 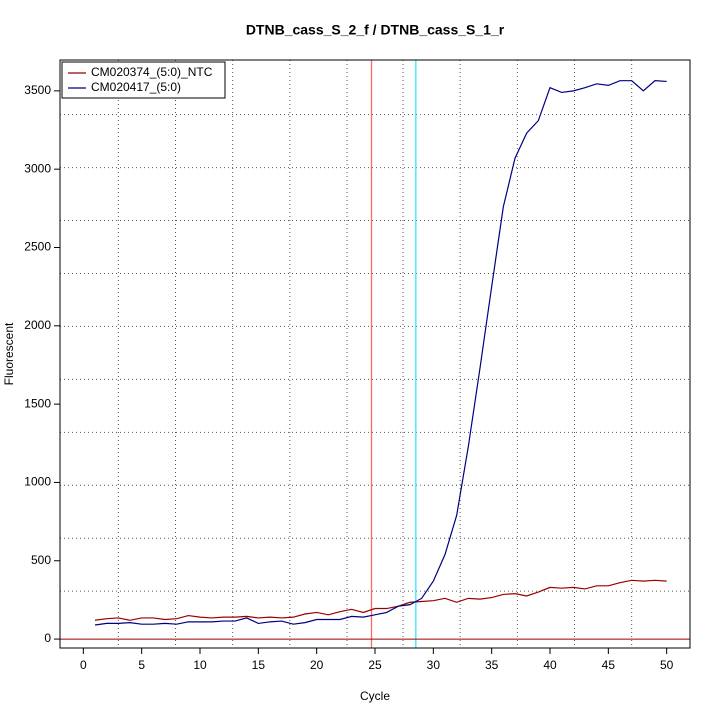 What do you see at coordinates (550, 665) in the screenshot?
I see `x-tick-label: 40` at bounding box center [550, 665].